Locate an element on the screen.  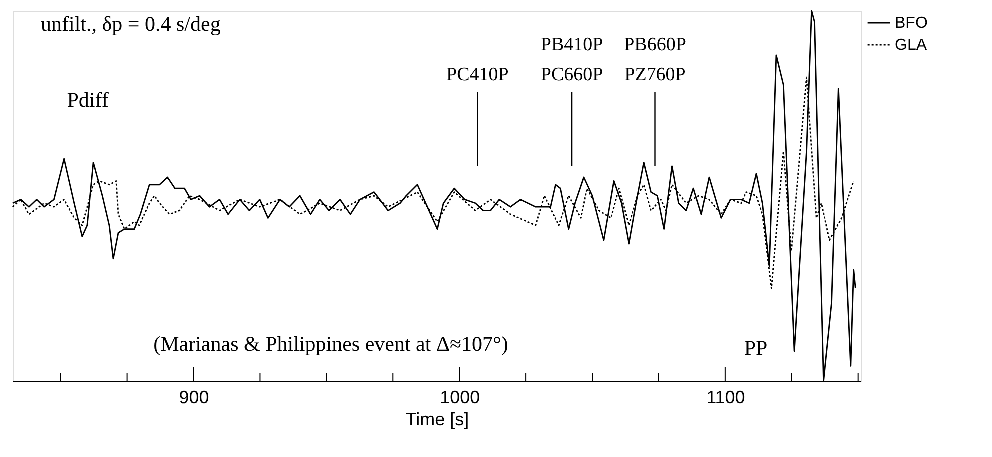
ref-line-label: PC410P is located at coordinates (477, 75).